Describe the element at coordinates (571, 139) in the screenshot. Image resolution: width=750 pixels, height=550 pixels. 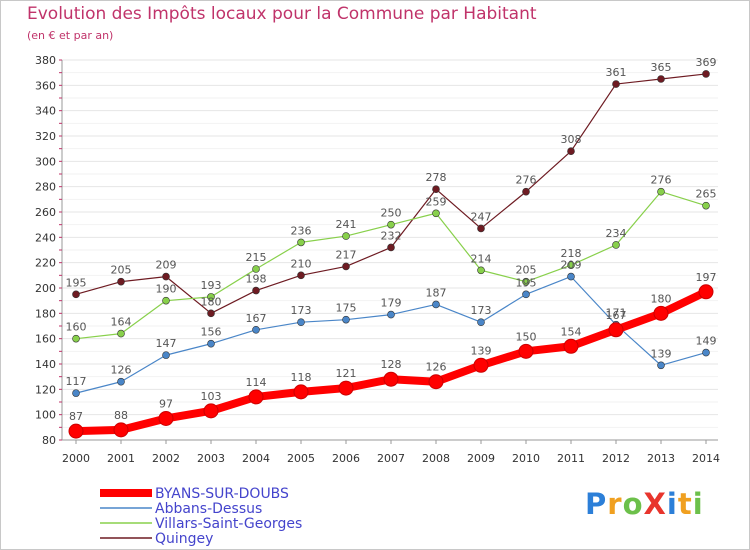
I see `data-label: 308` at that location.